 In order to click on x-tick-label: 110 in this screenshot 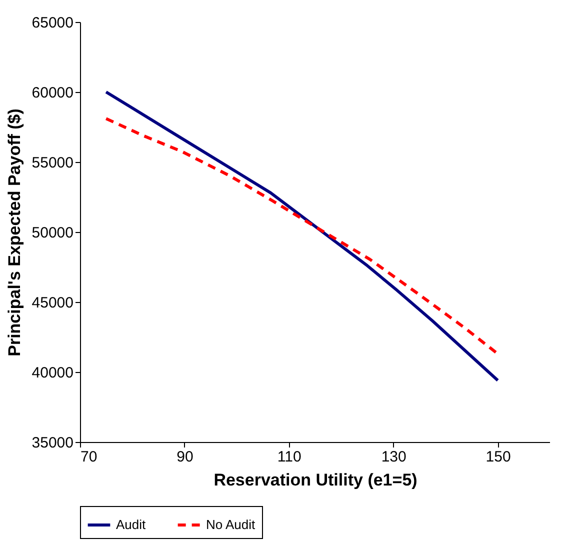, I will do `click(289, 457)`.